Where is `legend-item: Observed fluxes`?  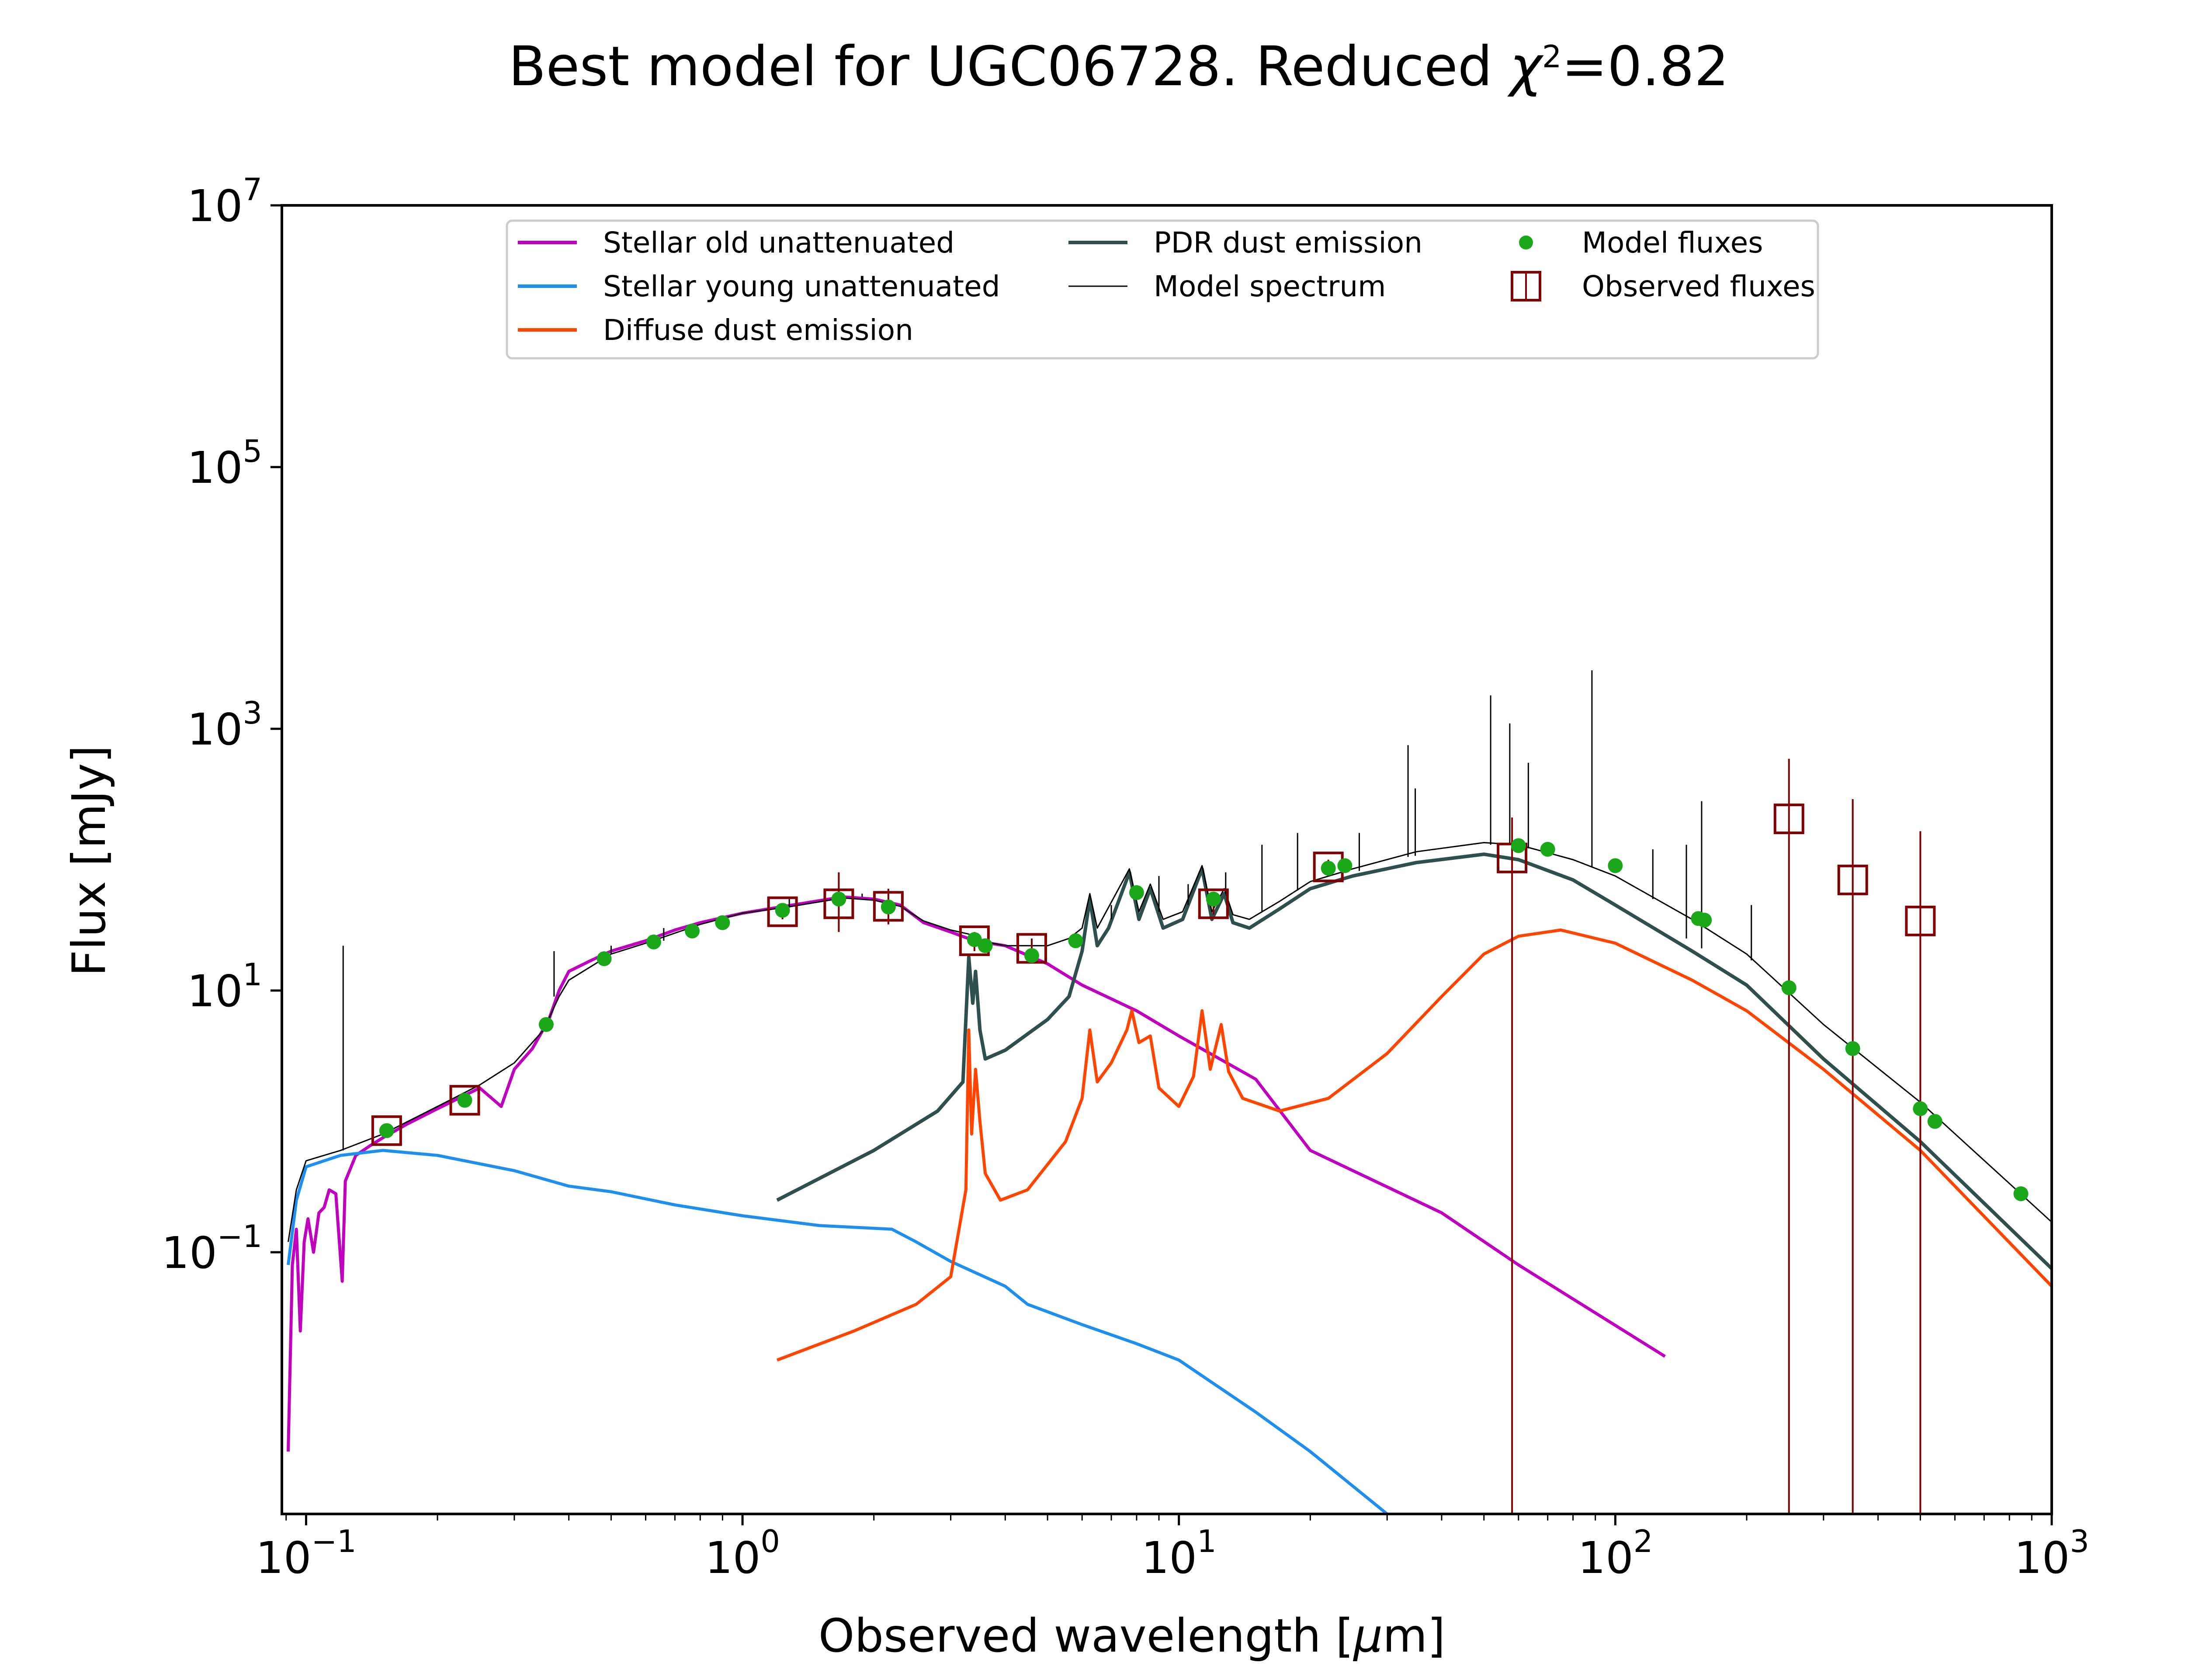
legend-item: Observed fluxes is located at coordinates (1663, 286).